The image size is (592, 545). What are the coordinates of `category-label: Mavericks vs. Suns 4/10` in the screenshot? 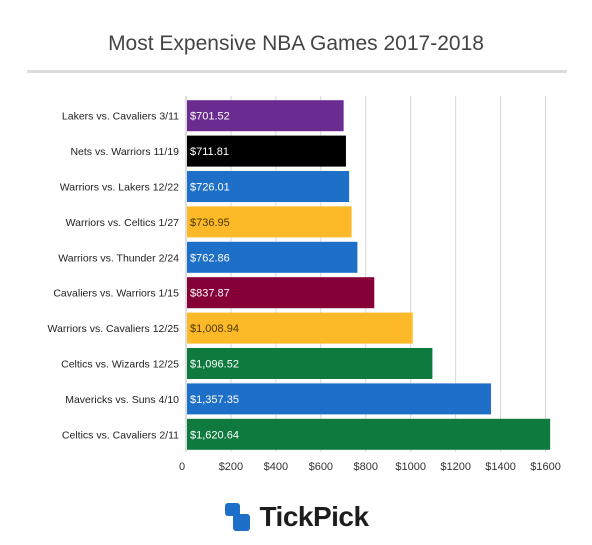 It's located at (122, 400).